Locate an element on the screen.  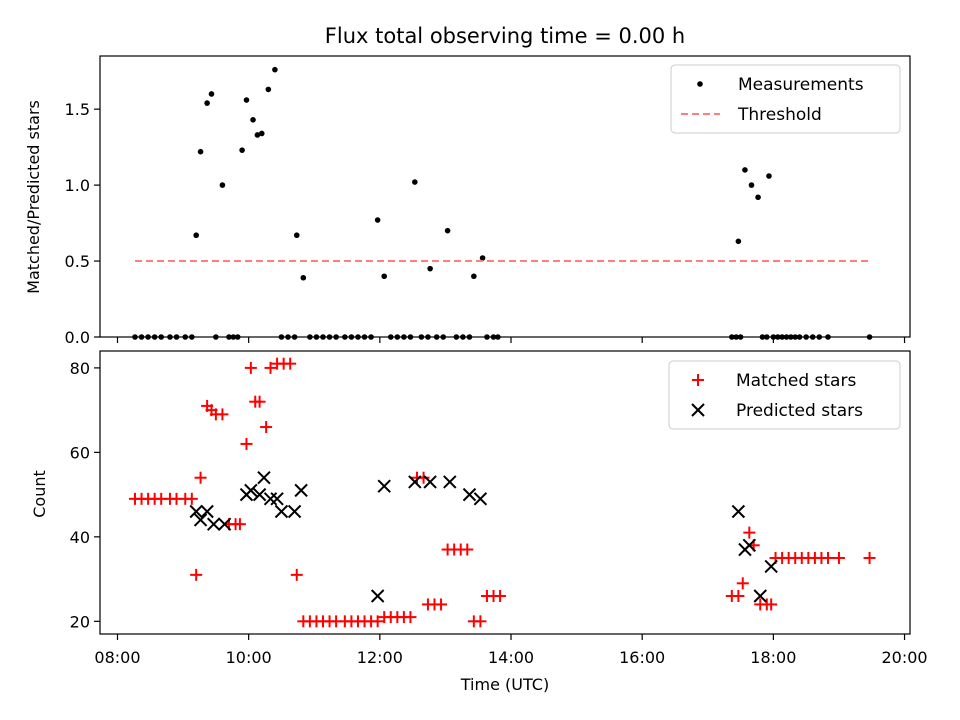
y-tick-label: 0.0 is located at coordinates (77, 337).